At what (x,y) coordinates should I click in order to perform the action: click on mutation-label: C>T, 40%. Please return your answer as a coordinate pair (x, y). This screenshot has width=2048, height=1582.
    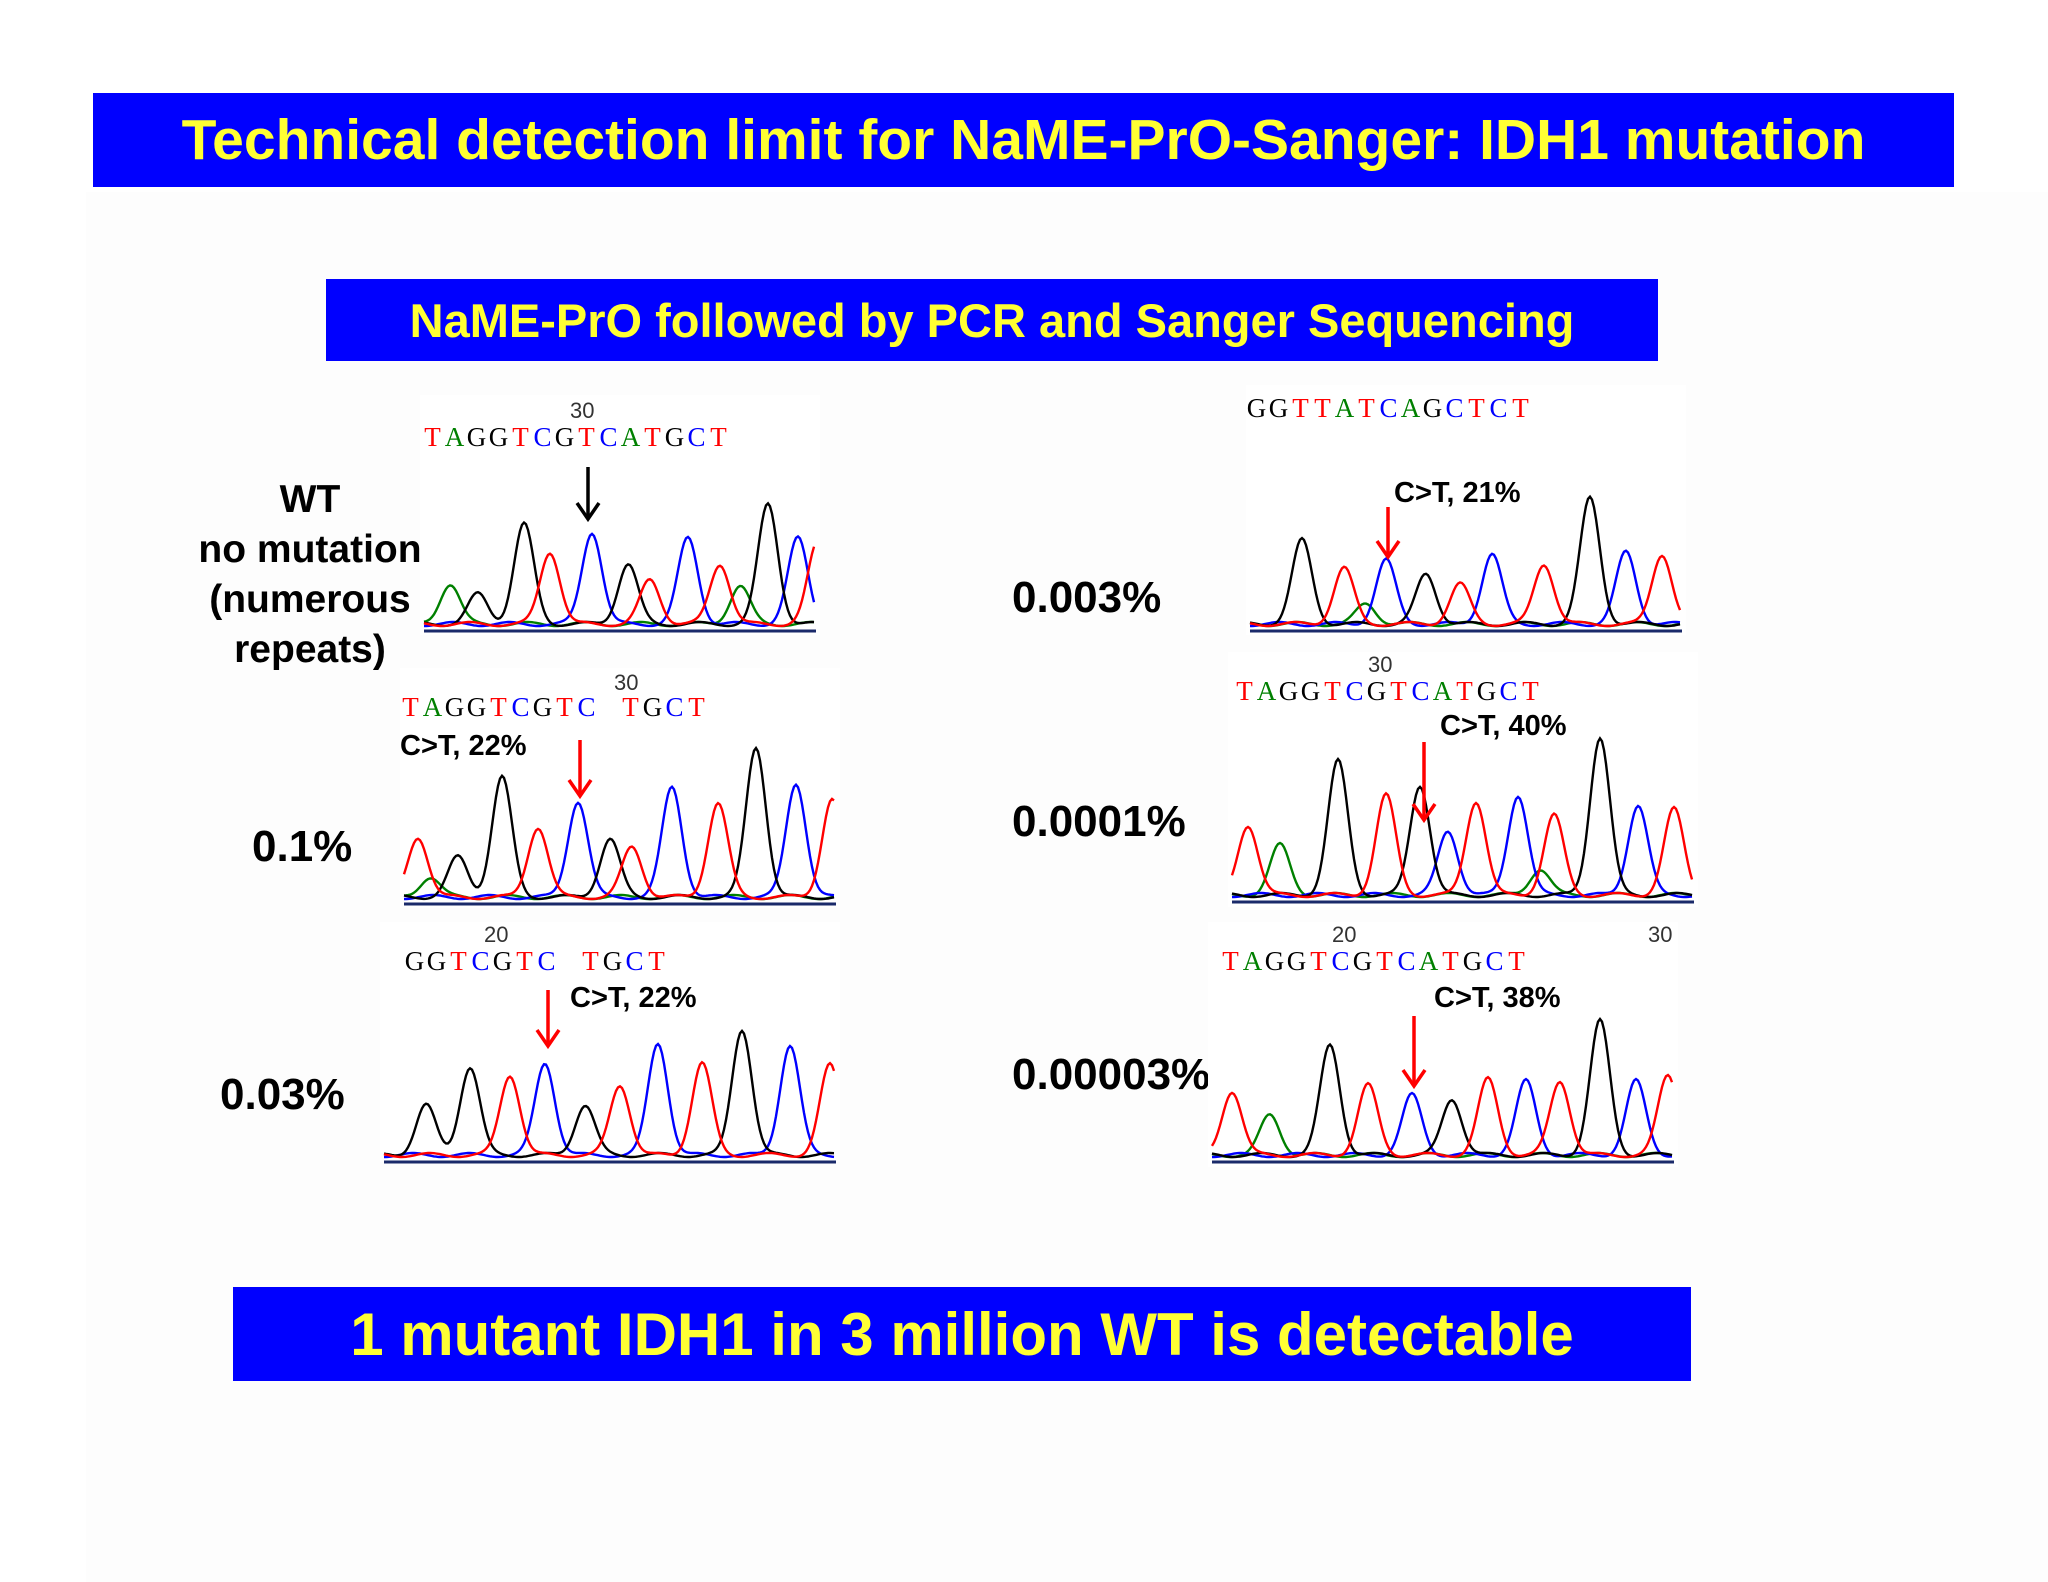
    Looking at the image, I should click on (1503, 726).